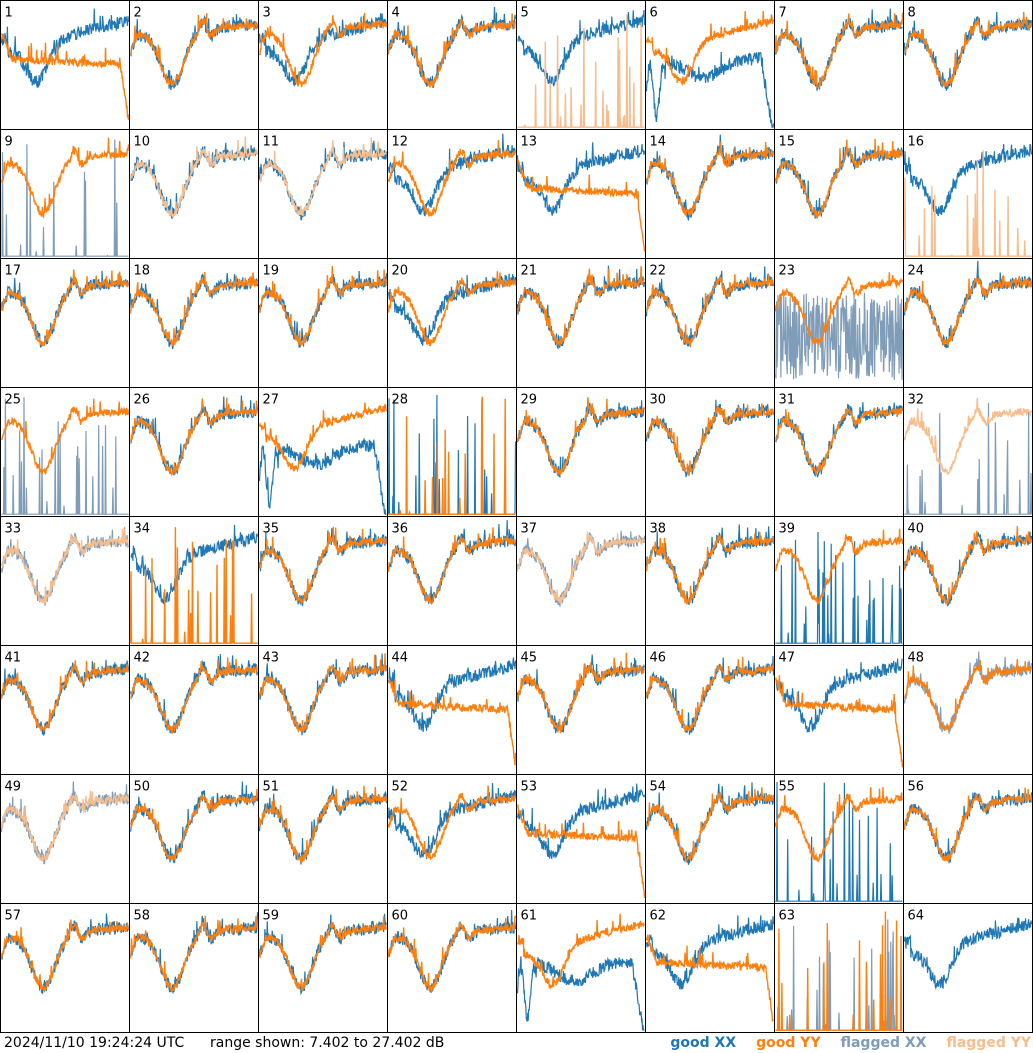  What do you see at coordinates (142, 142) in the screenshot?
I see `panel-label: 10` at bounding box center [142, 142].